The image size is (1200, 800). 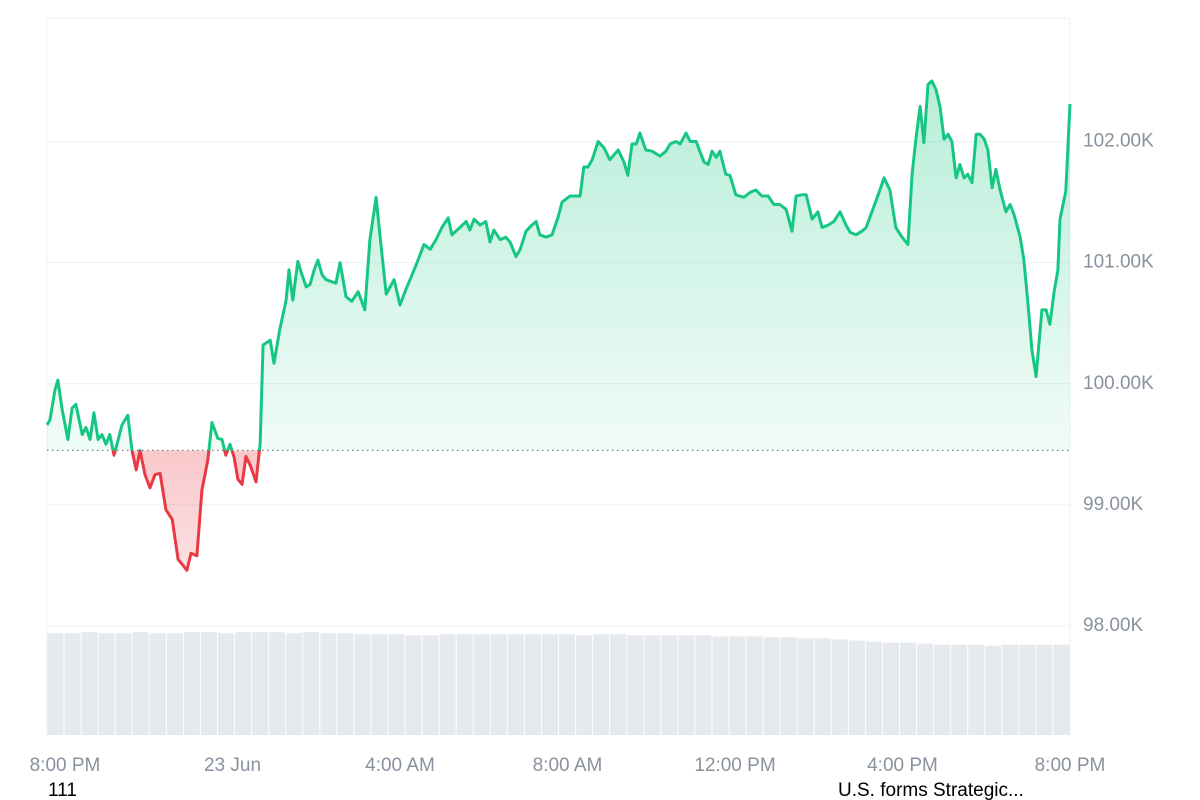 What do you see at coordinates (232, 765) in the screenshot?
I see `x-tick-label: 23 Jun` at bounding box center [232, 765].